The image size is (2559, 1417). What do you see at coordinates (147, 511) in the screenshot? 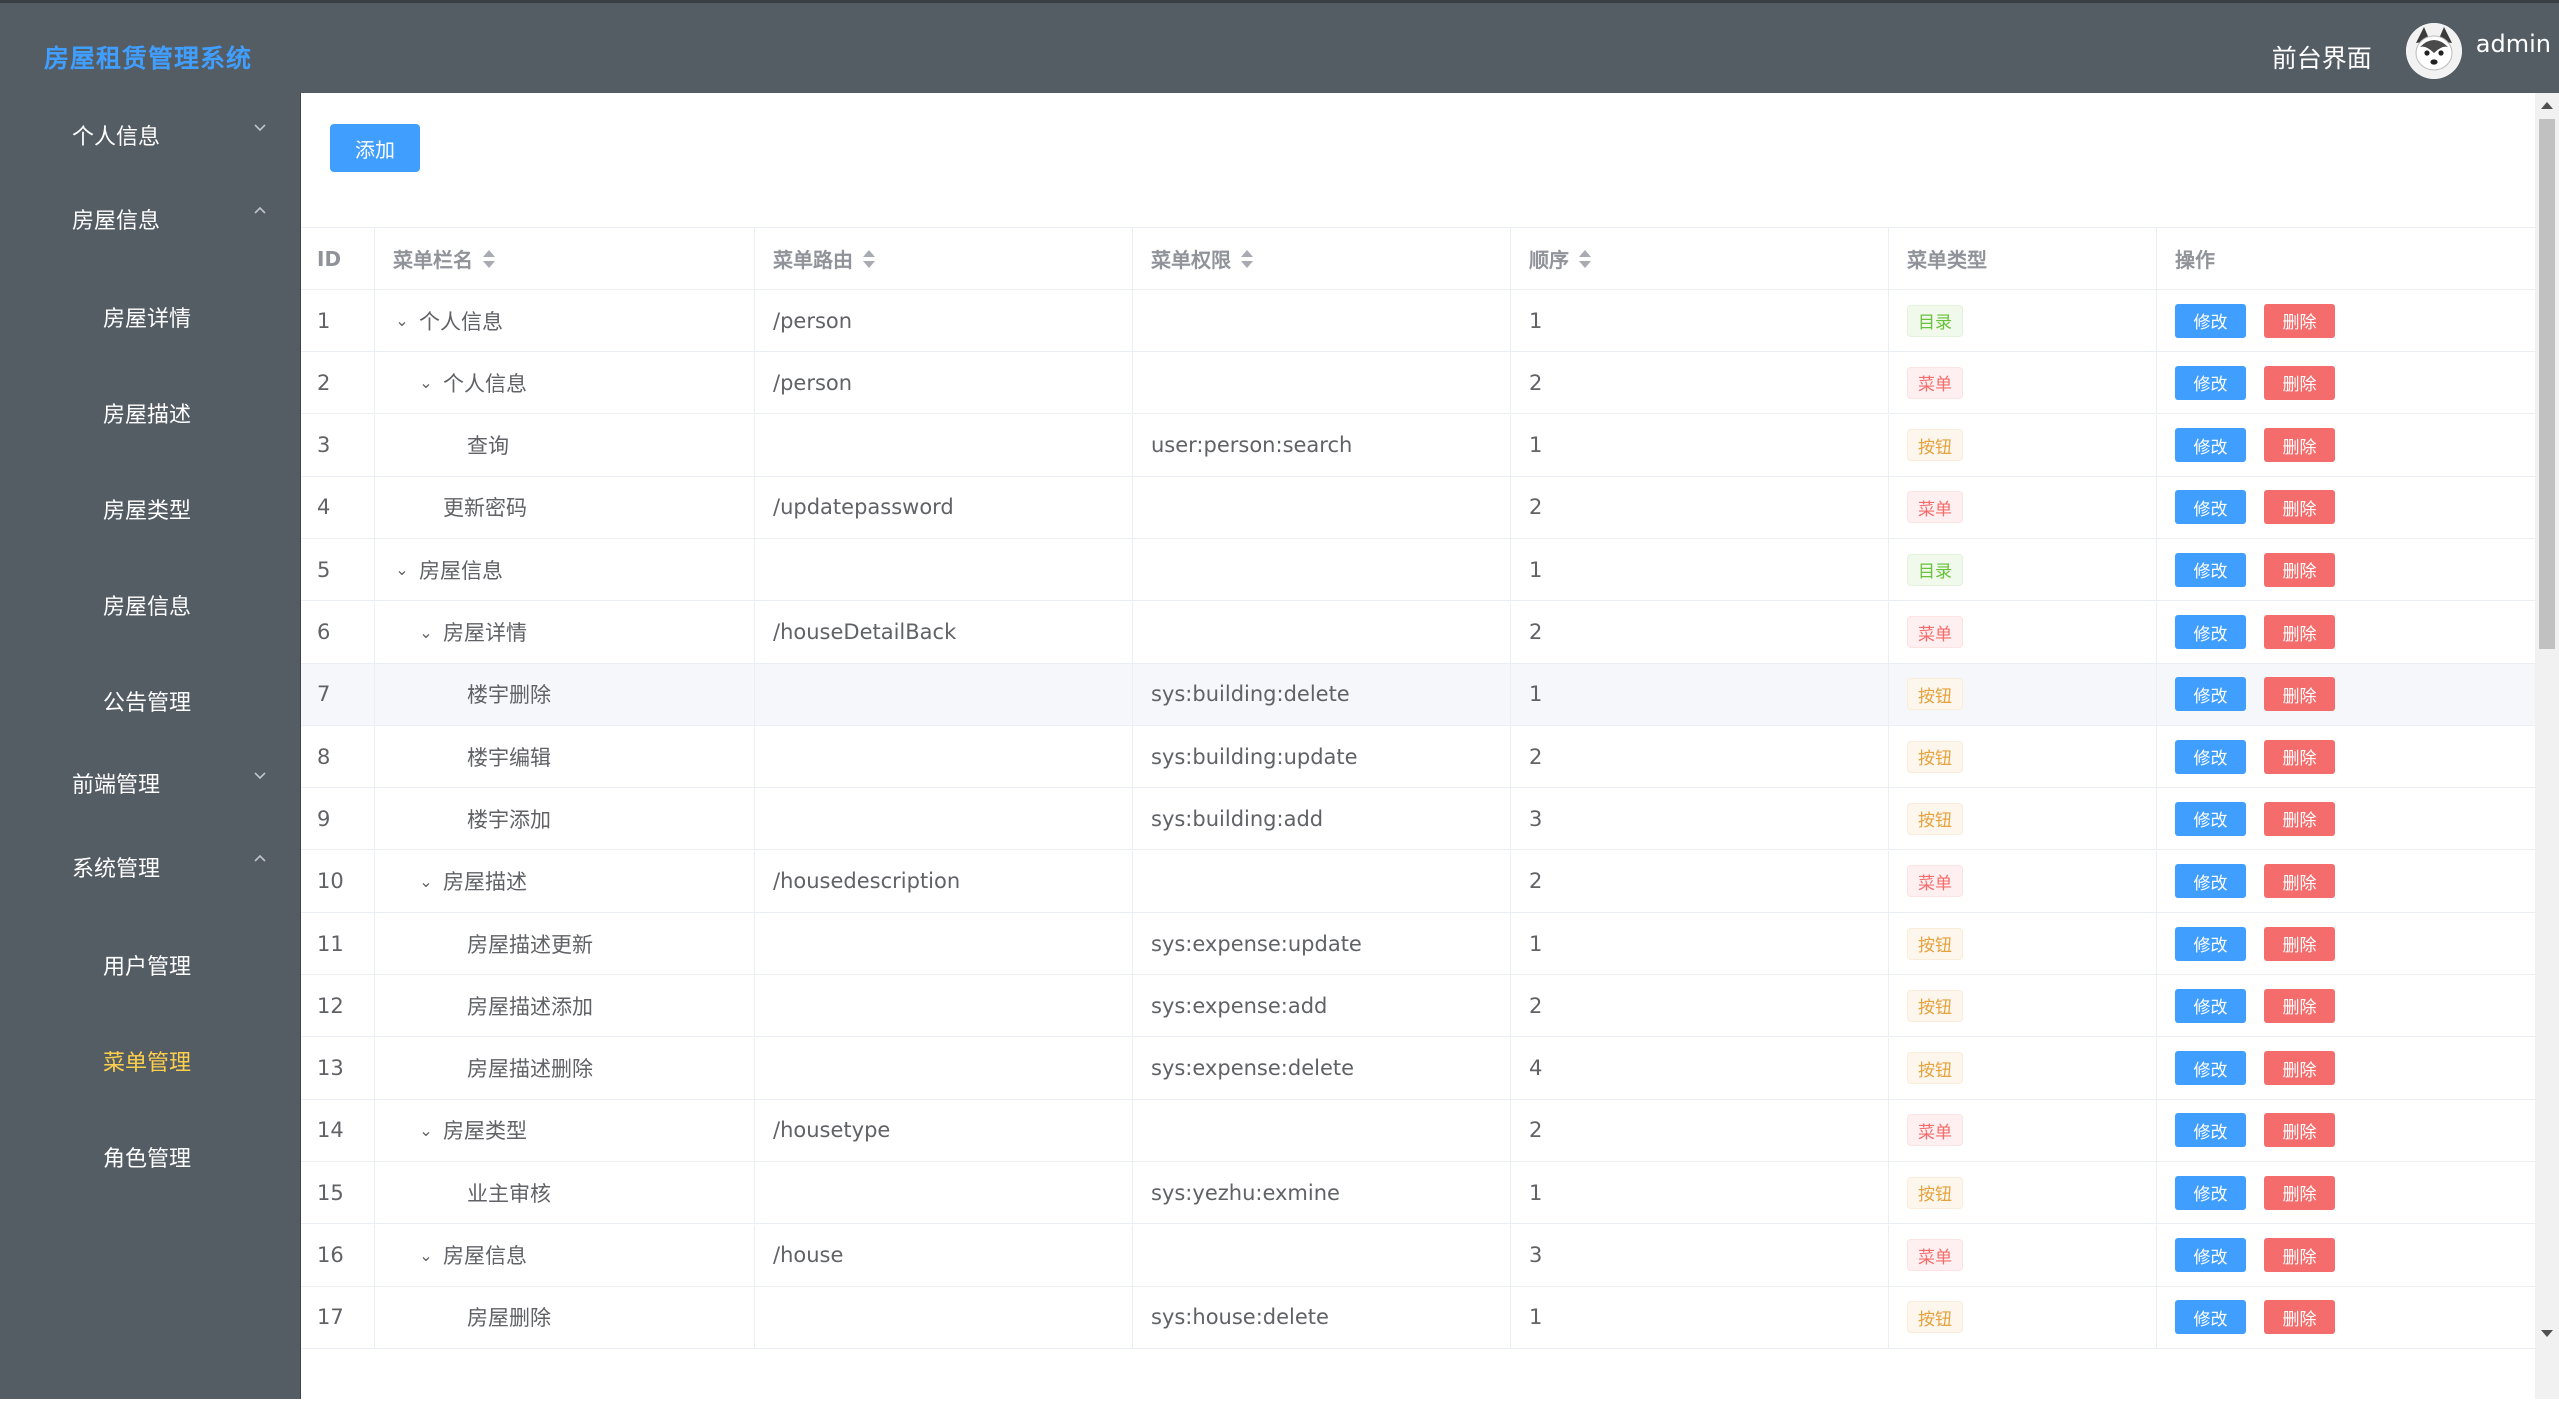
I see `sidebar-item-label: 房屋类型` at bounding box center [147, 511].